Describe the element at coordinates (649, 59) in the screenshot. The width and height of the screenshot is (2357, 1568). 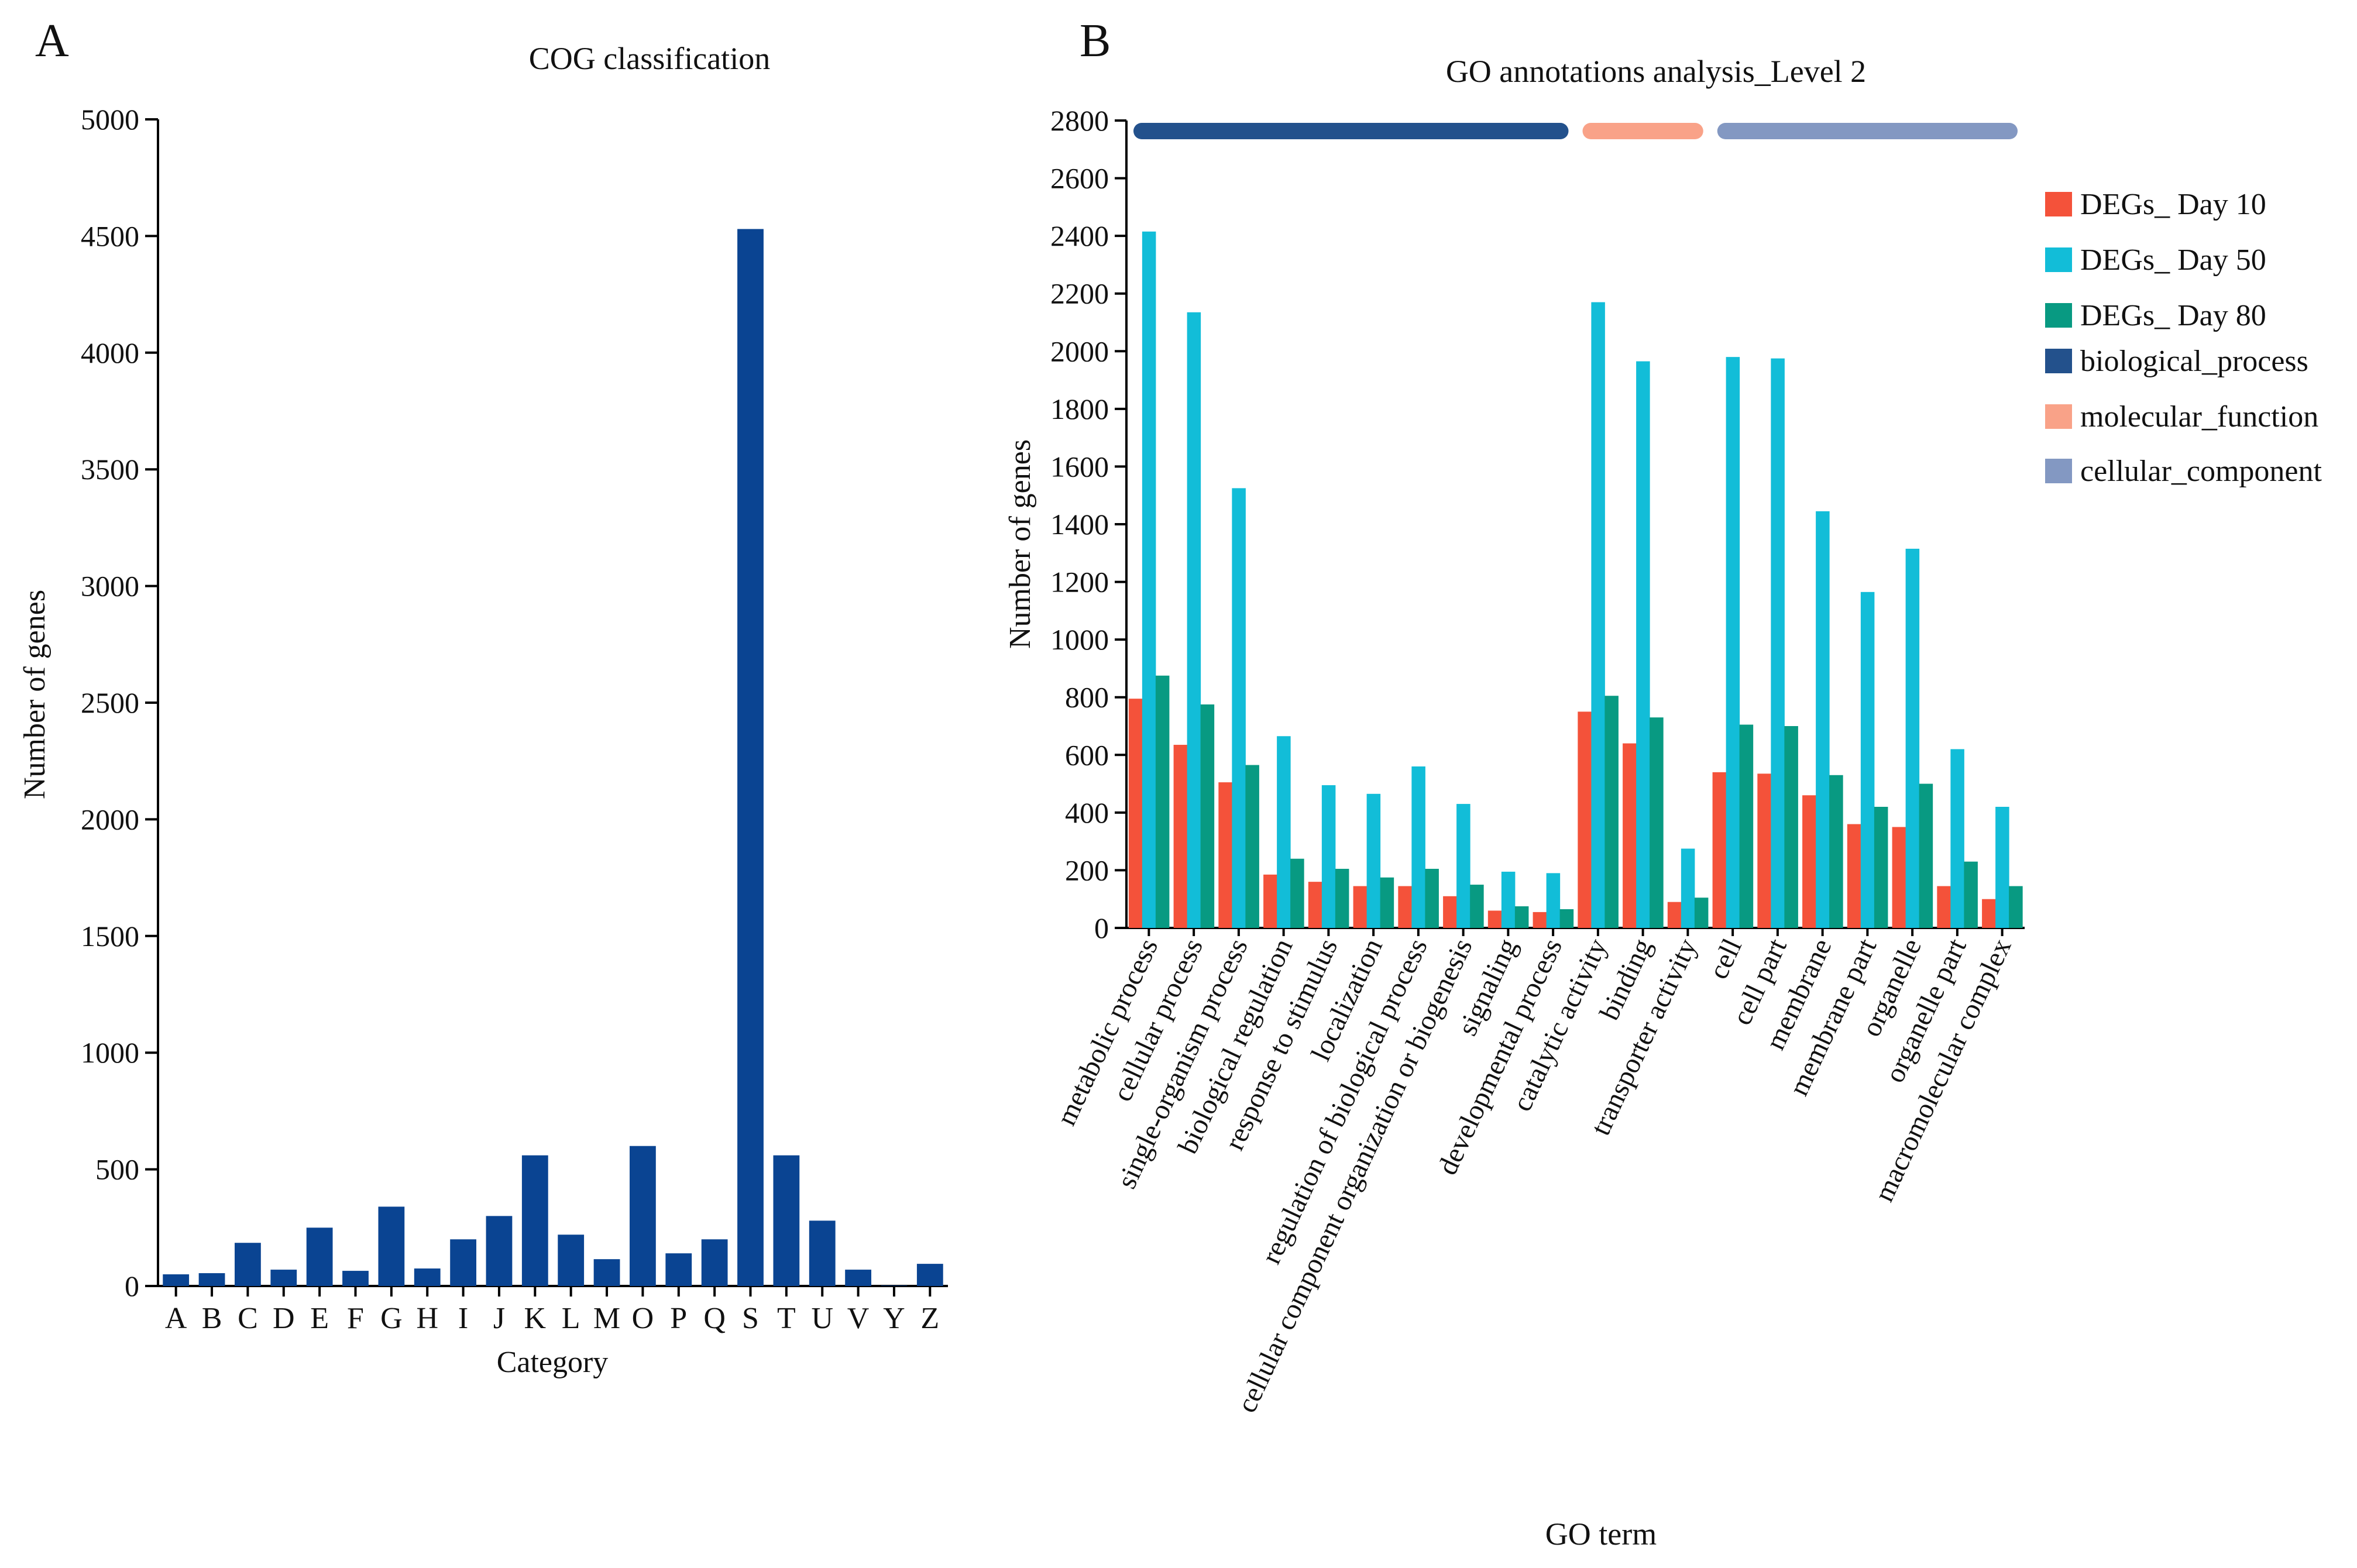
I see `cog-chart-title: COG classification` at that location.